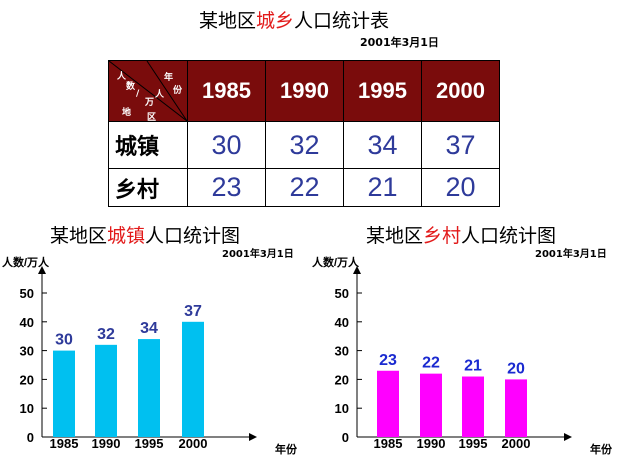 The height and width of the screenshot is (463, 619). I want to click on corner-people-2: 数, so click(131, 87).